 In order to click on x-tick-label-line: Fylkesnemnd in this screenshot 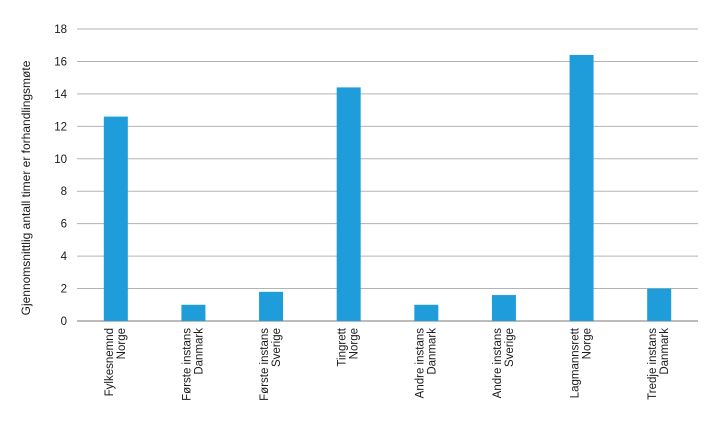, I will do `click(110, 362)`.